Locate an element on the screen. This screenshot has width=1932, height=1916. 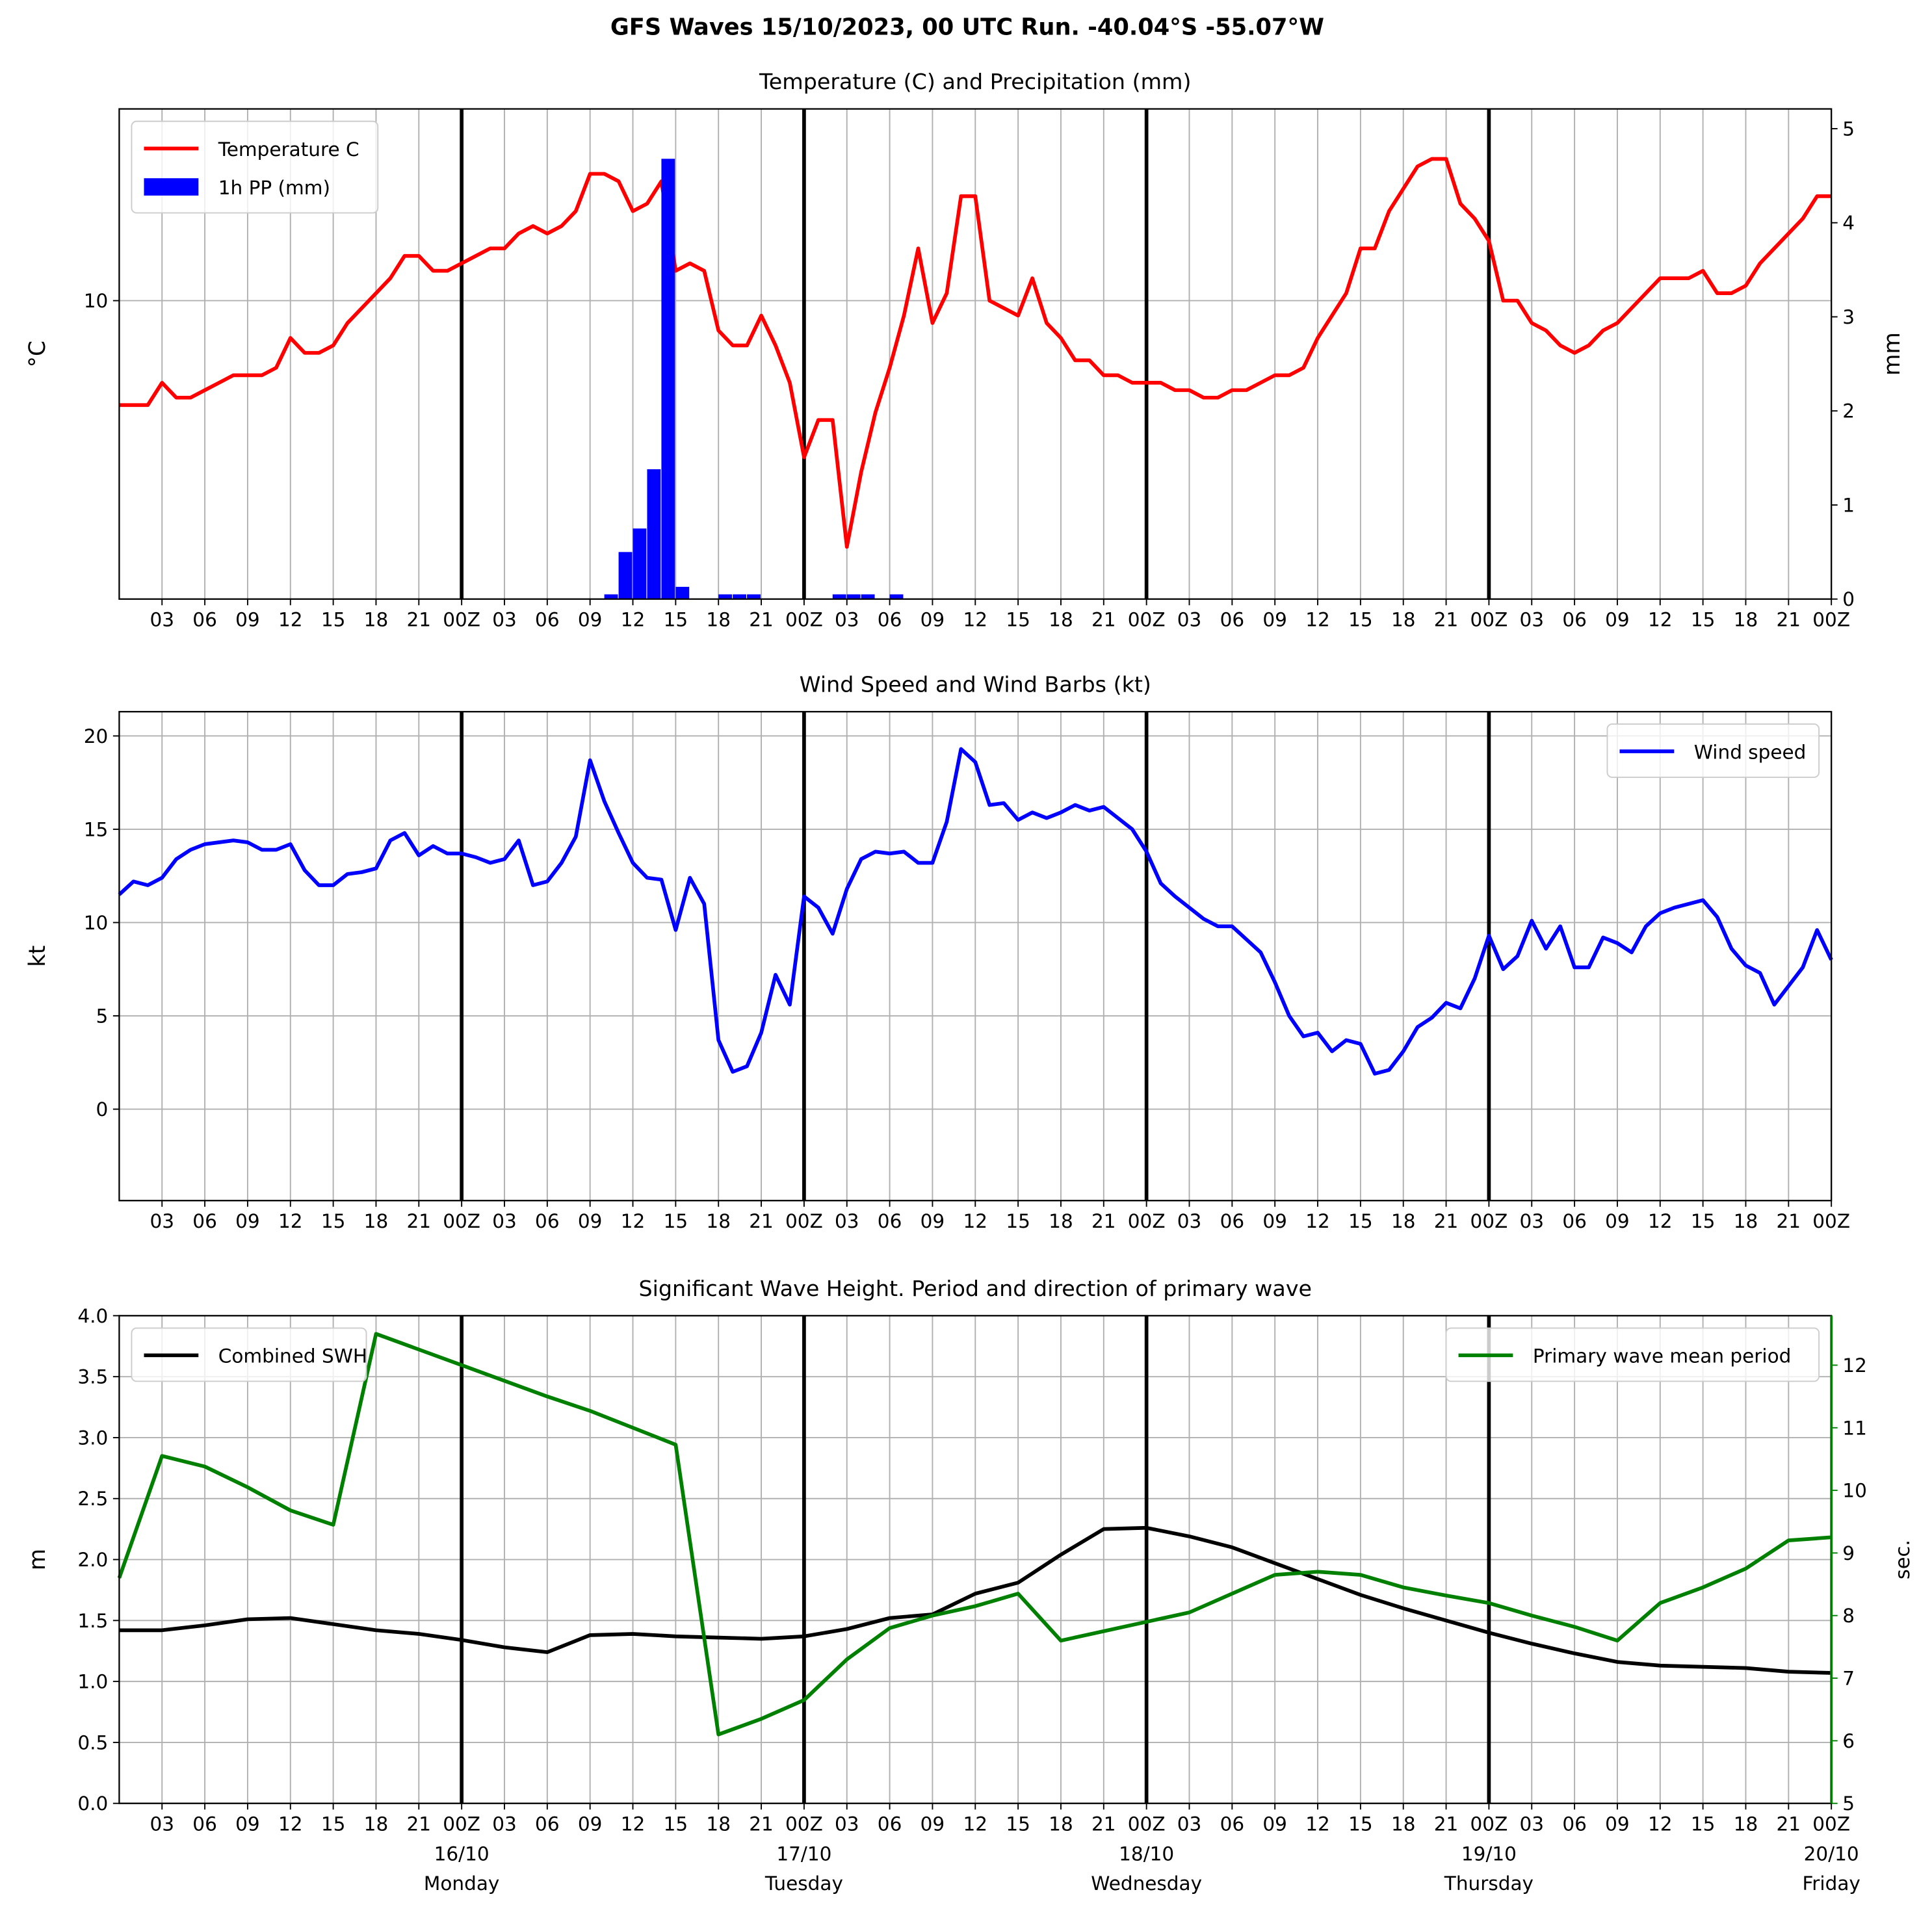
y-tick-label: 0 is located at coordinates (102, 1109).